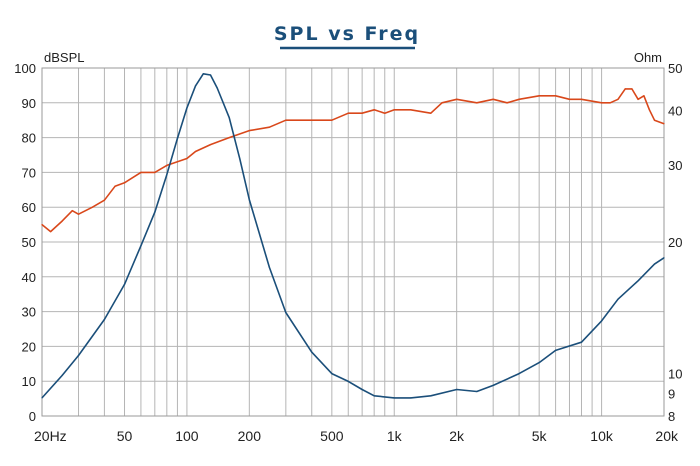 This screenshot has height=466, width=700. Describe the element at coordinates (125, 436) in the screenshot. I see `x-tick-label: 50` at that location.